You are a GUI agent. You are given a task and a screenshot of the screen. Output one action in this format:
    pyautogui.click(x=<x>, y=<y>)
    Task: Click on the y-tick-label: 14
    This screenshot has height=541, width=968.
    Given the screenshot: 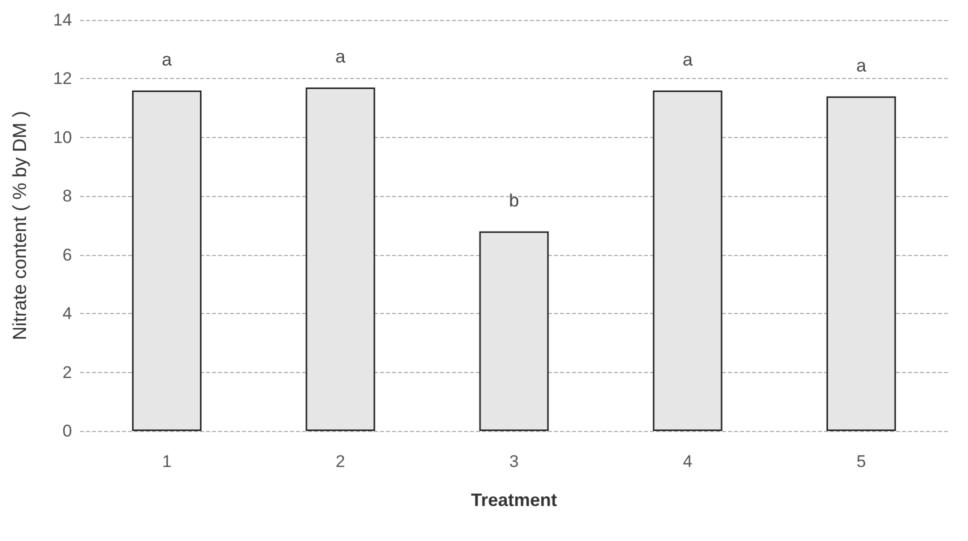 What is the action you would take?
    pyautogui.click(x=62, y=20)
    